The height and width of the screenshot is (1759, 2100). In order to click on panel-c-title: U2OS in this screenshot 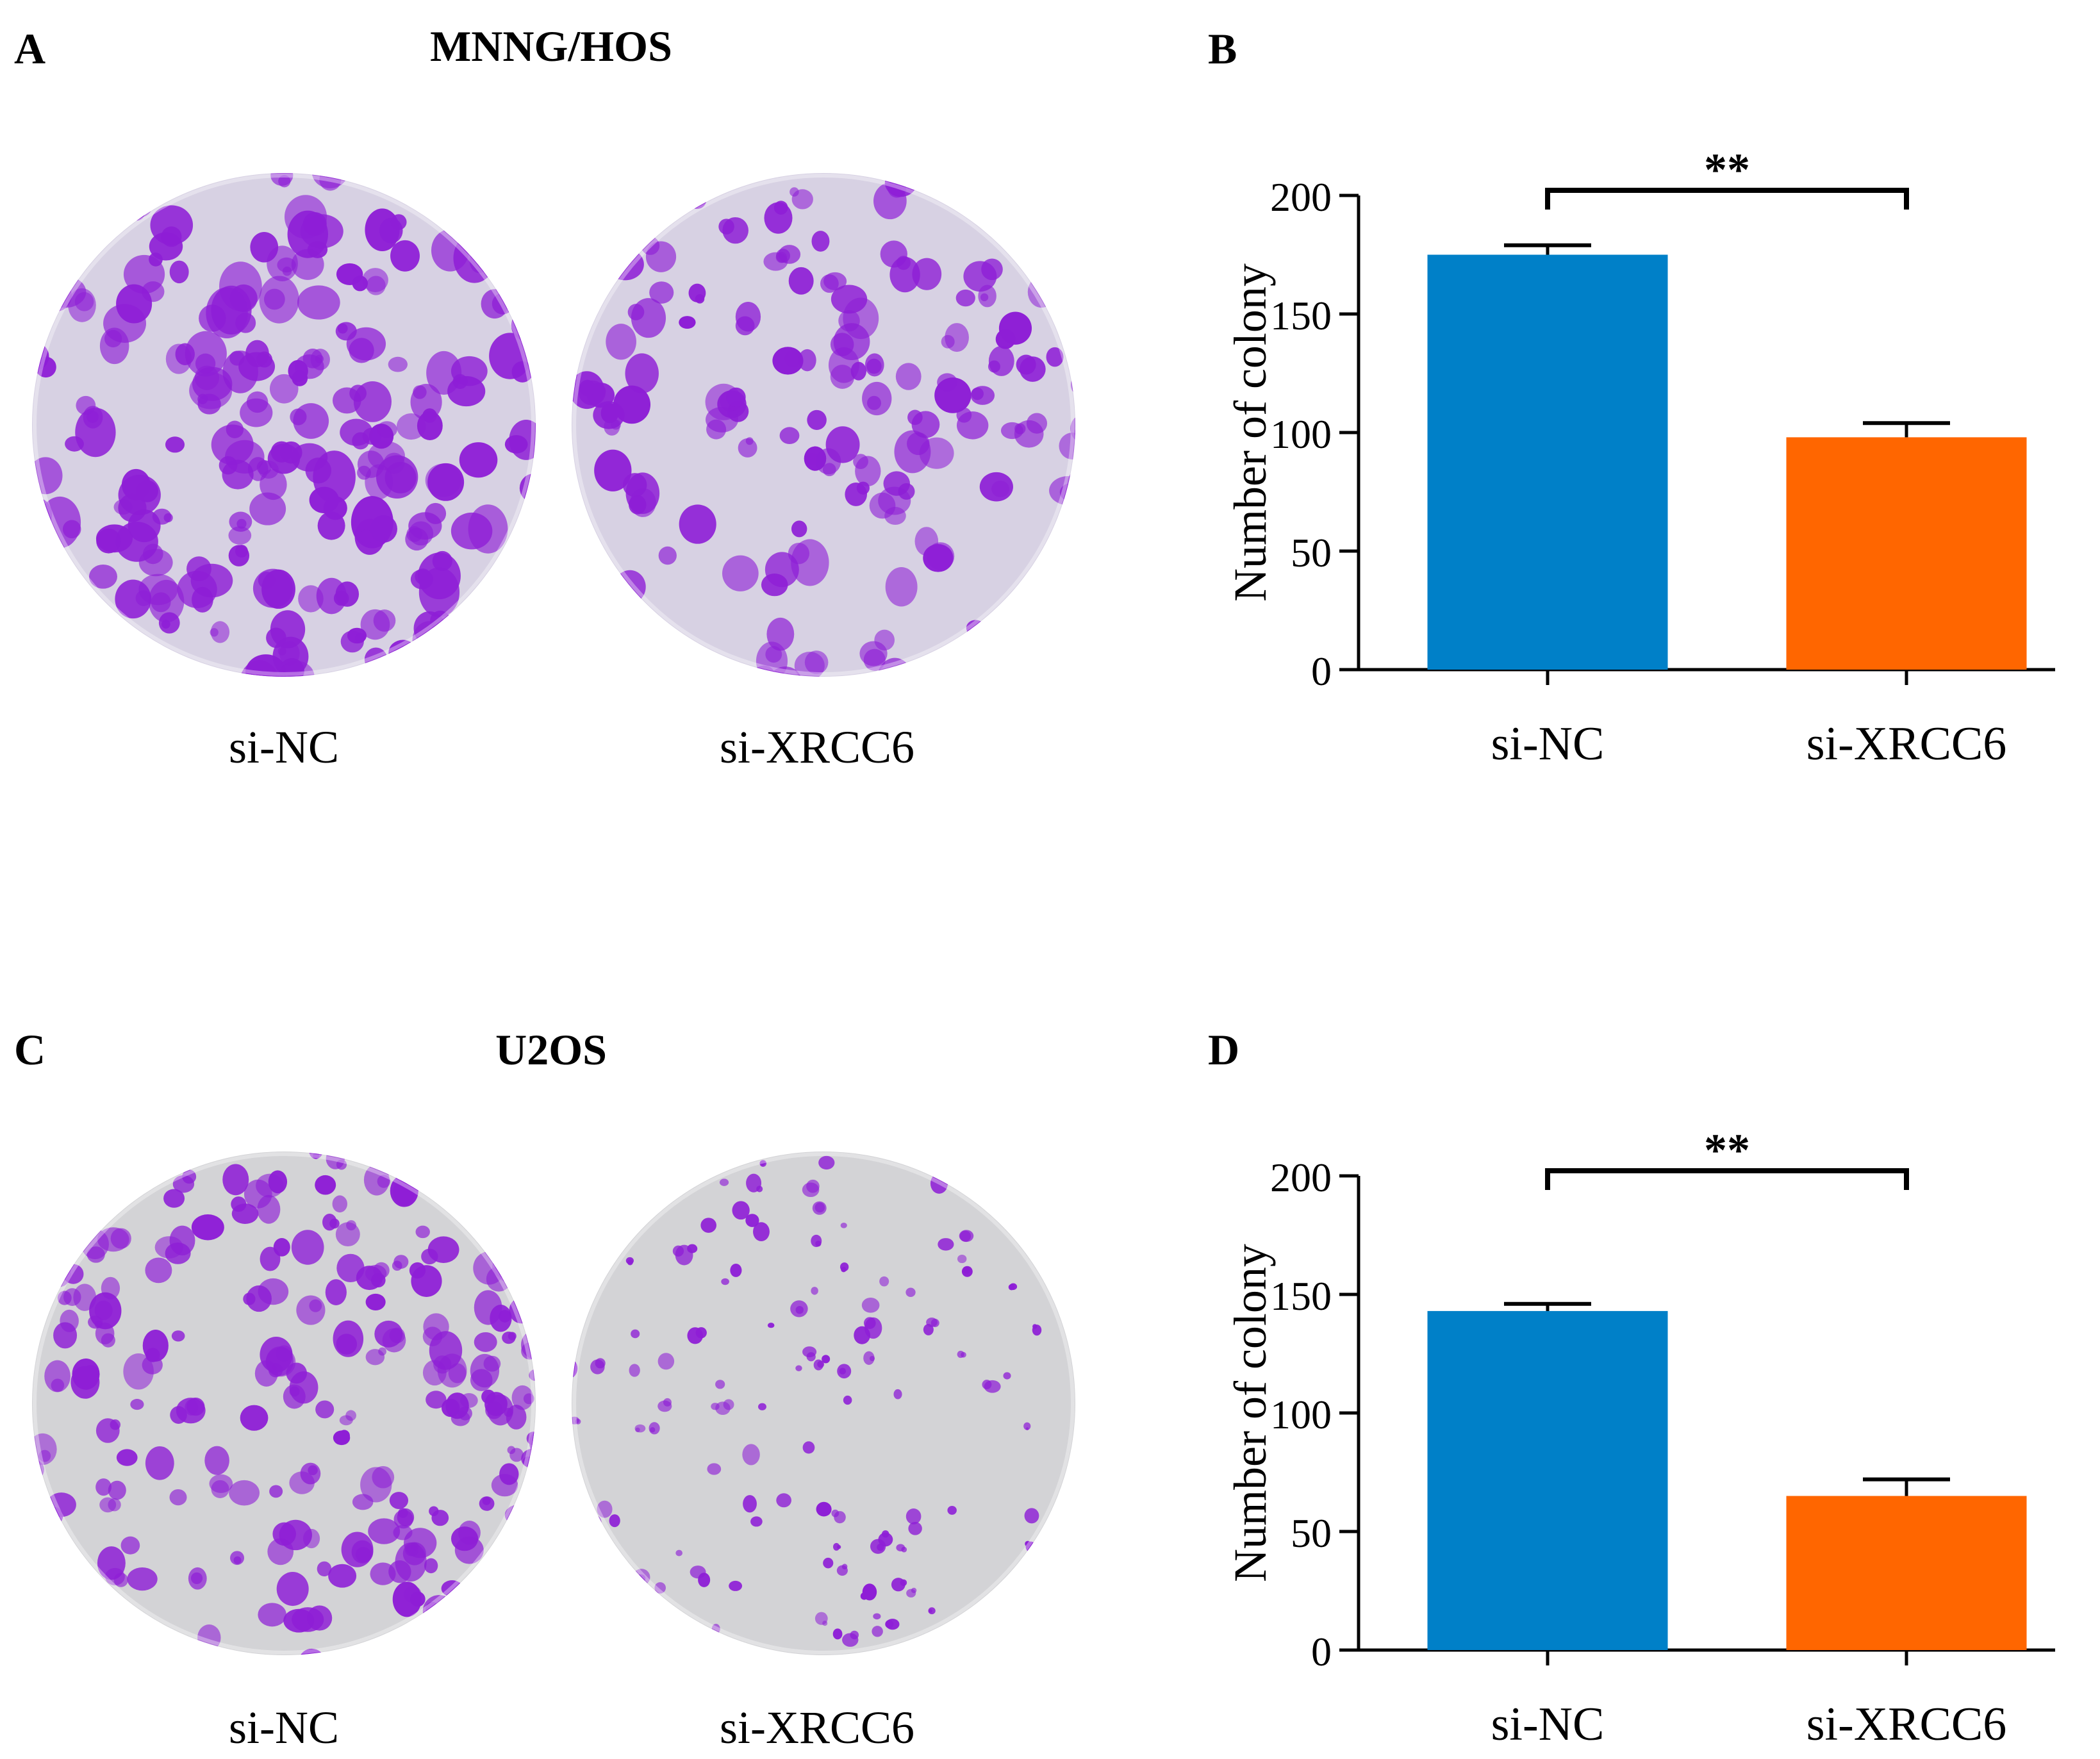, I will do `click(551, 1049)`.